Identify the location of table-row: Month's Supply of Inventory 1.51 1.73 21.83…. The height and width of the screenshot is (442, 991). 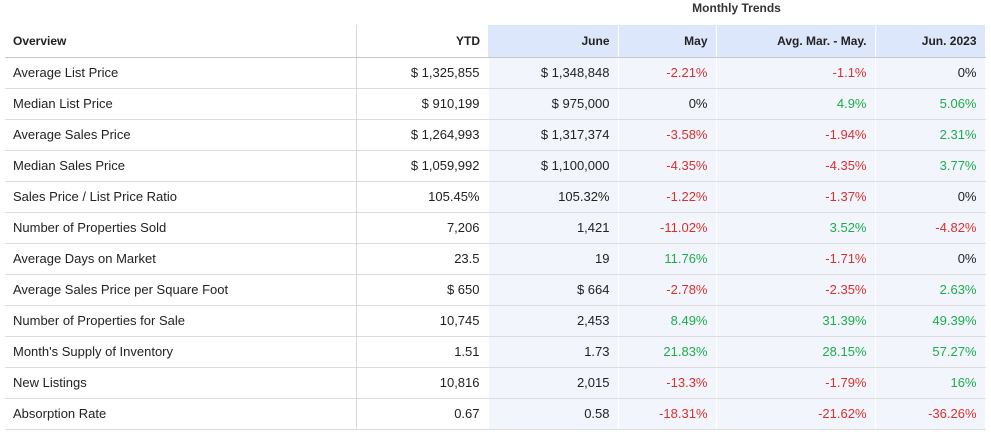
(495, 352).